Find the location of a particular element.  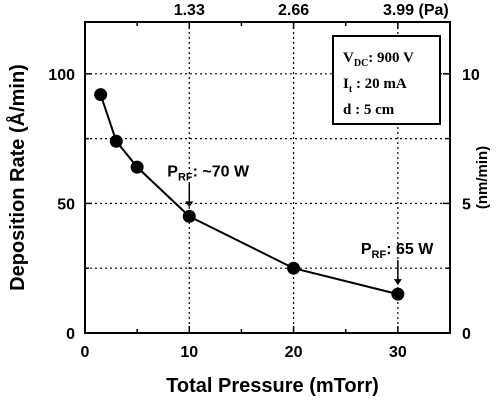

x-tick-label: 10 is located at coordinates (189, 352).